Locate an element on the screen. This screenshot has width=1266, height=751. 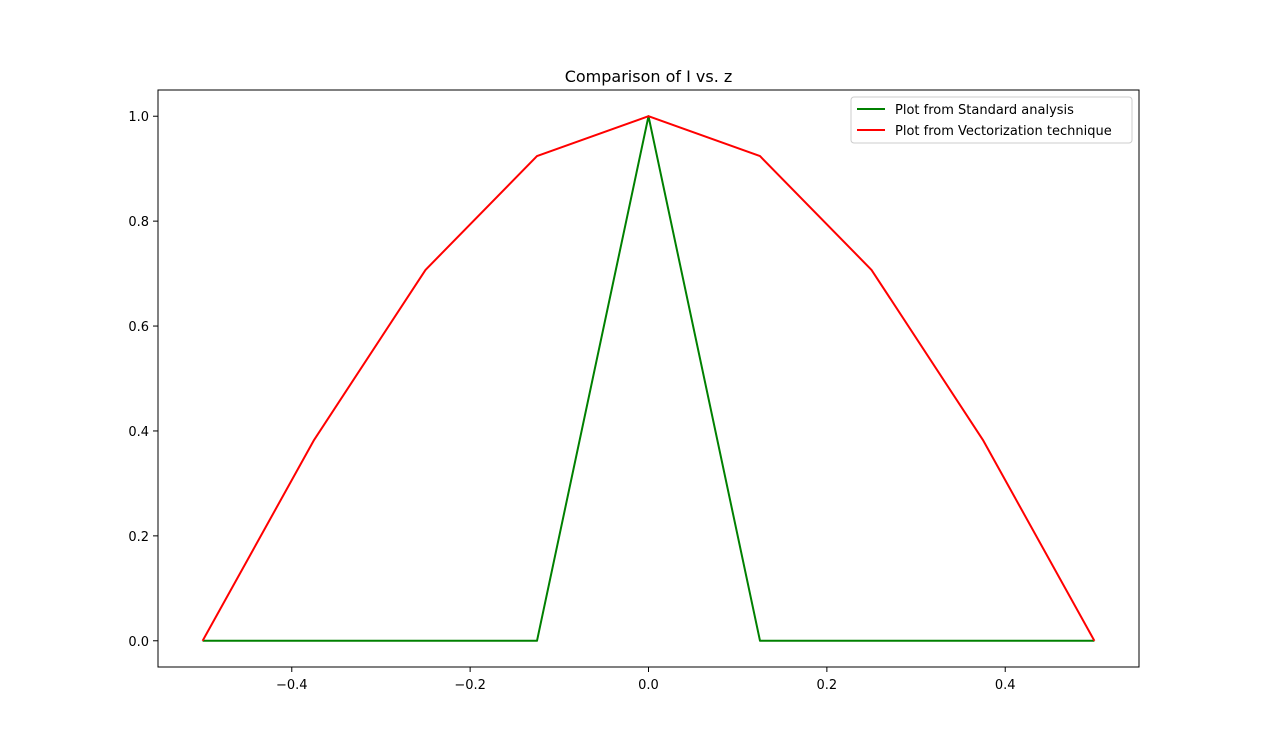
x-tick-label: 0.2 is located at coordinates (827, 685).